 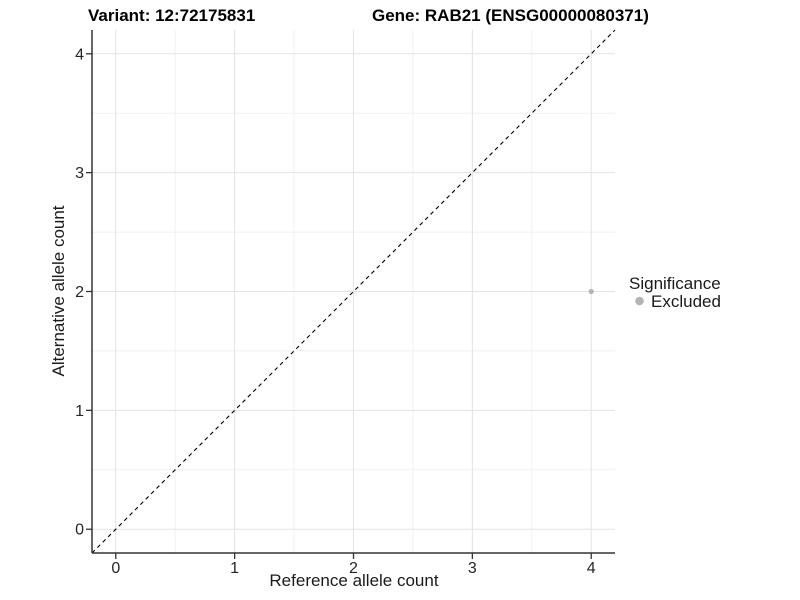 I want to click on plot-title-variant: Variant: 12:72175831, so click(x=171, y=15).